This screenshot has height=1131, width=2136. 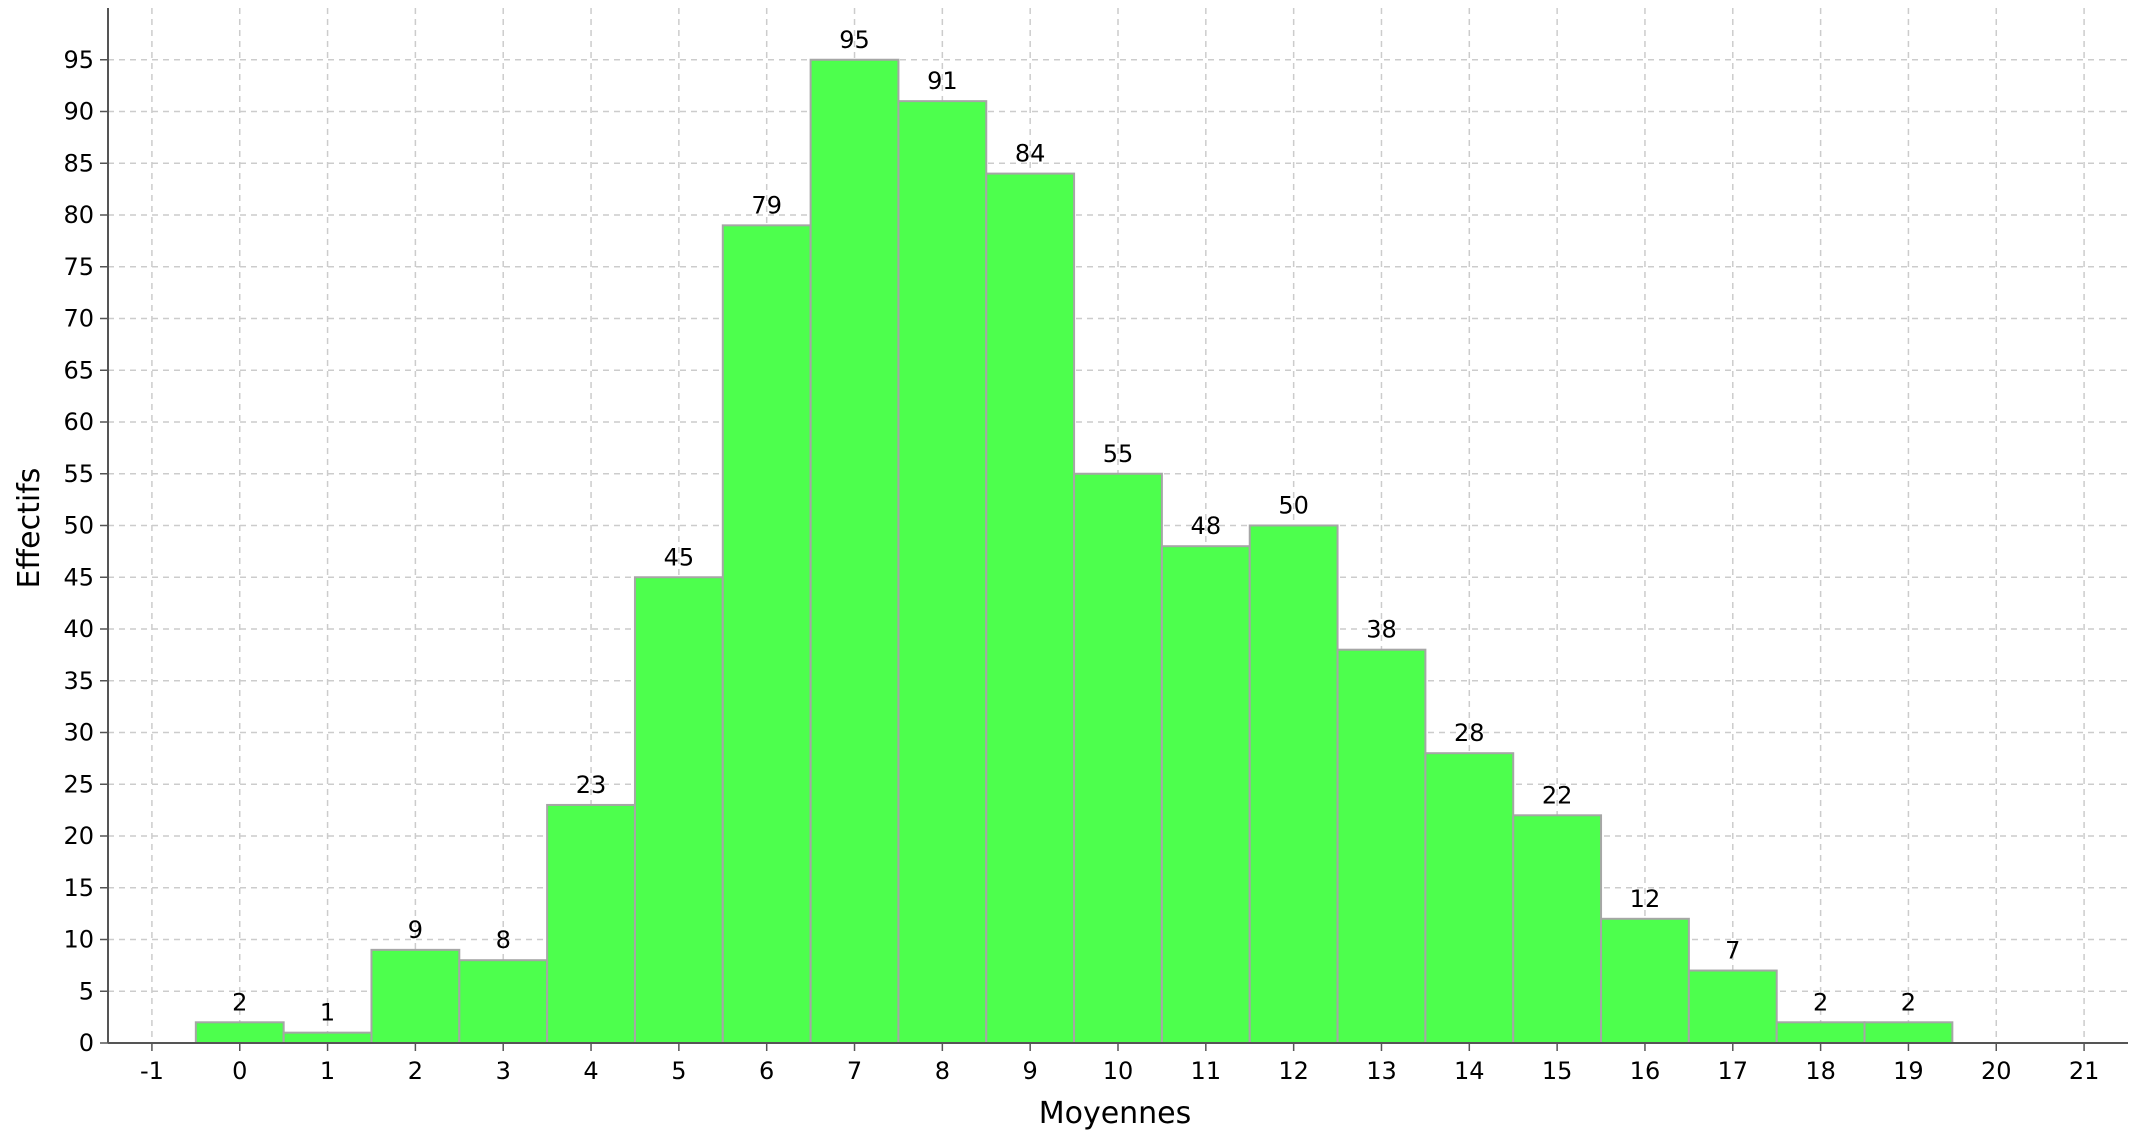 I want to click on data-label-11: 48, so click(x=1206, y=526).